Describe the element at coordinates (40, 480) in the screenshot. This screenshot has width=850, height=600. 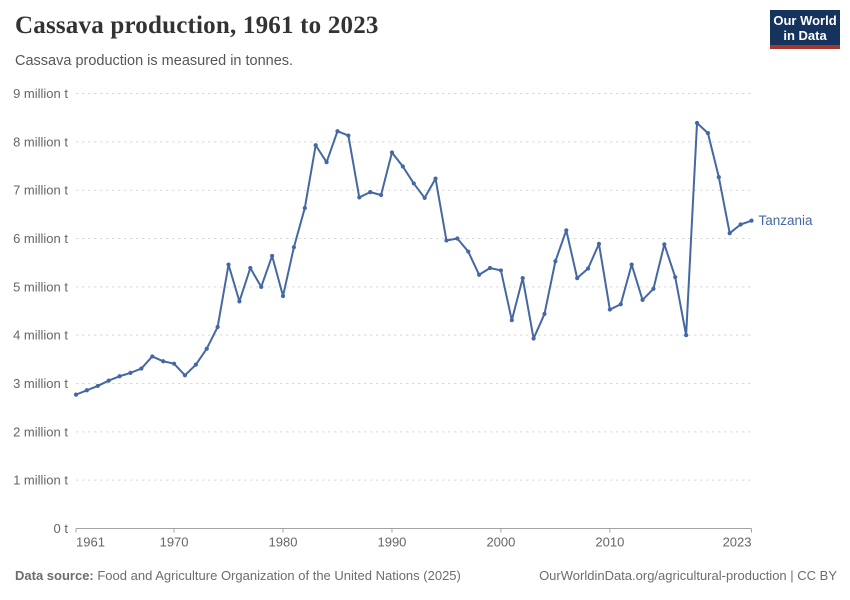
I see `y-axis-tick-label: 1 million t` at that location.